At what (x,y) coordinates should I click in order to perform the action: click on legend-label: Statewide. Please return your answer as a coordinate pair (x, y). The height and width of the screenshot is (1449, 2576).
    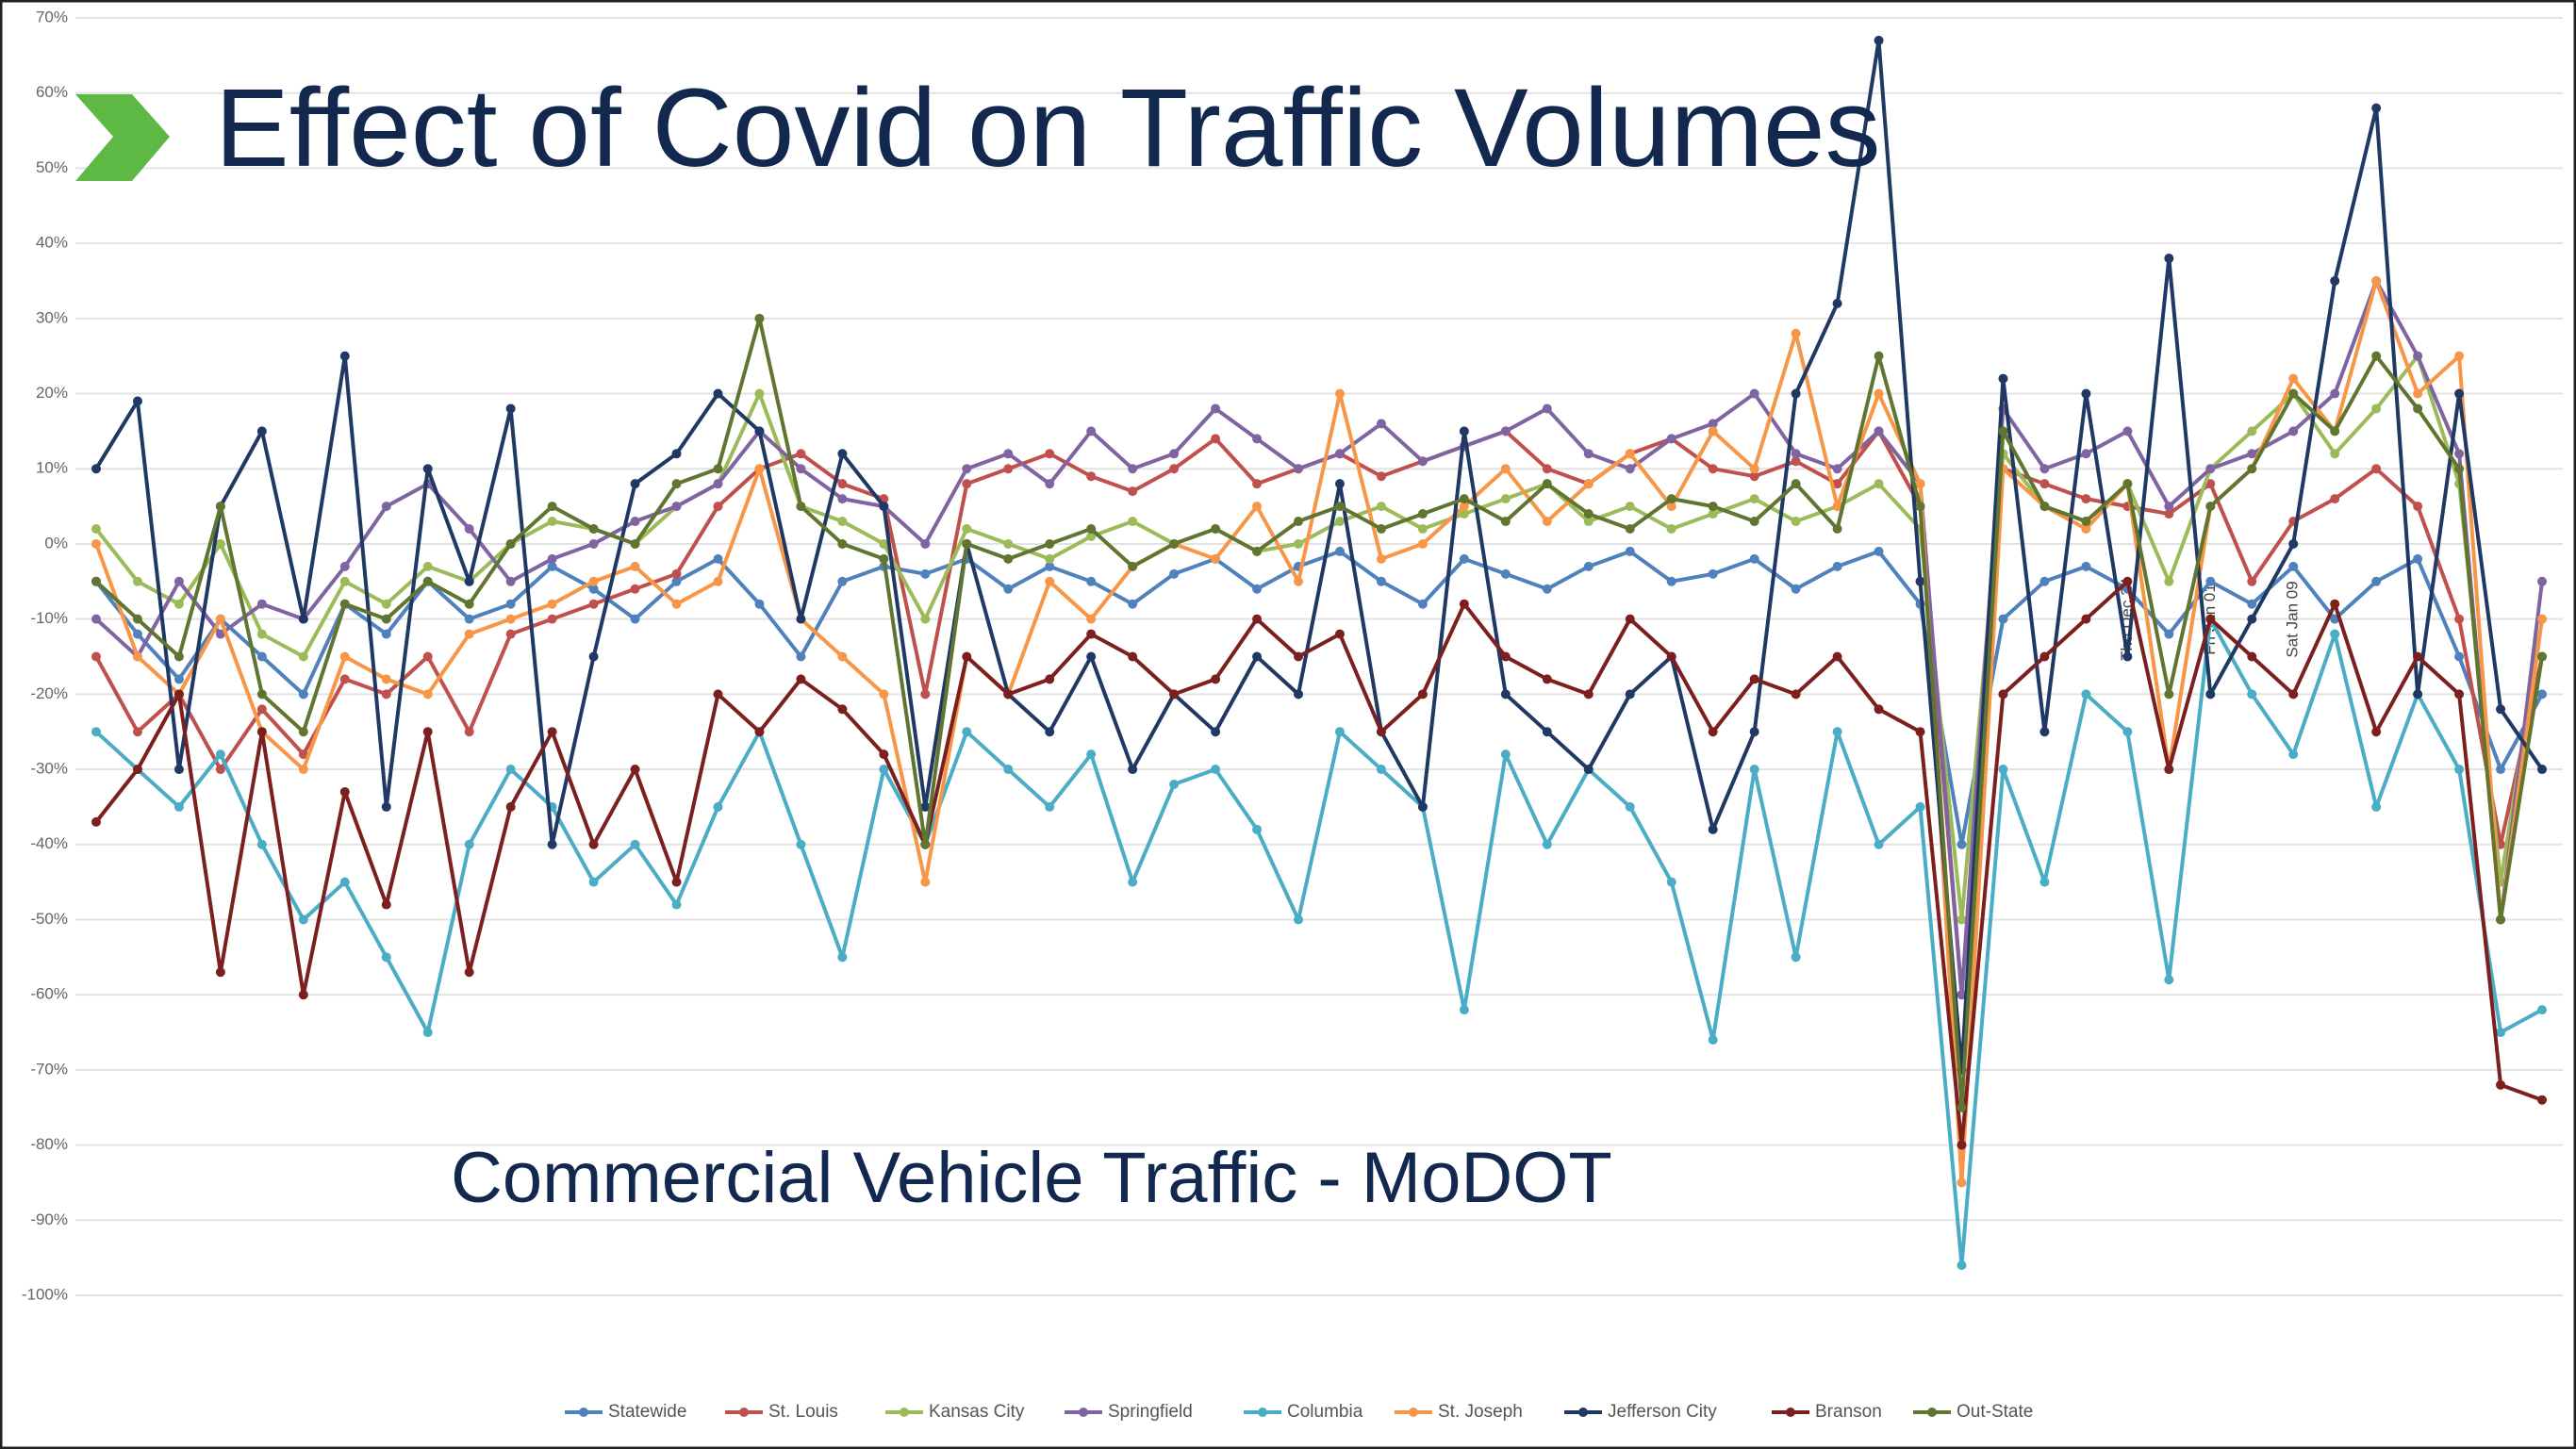
    Looking at the image, I should click on (647, 1412).